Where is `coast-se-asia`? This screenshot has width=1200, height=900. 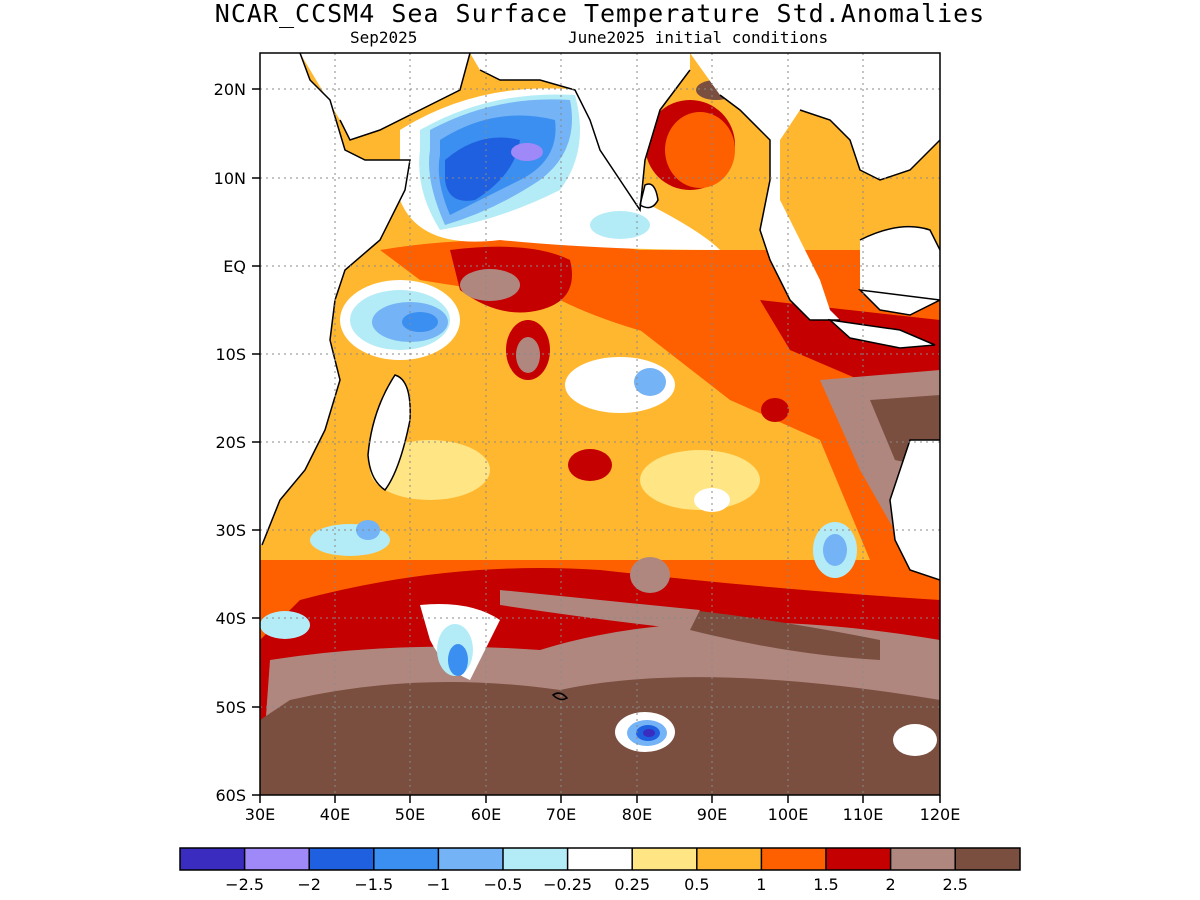
coast-se-asia is located at coordinates (779, 207).